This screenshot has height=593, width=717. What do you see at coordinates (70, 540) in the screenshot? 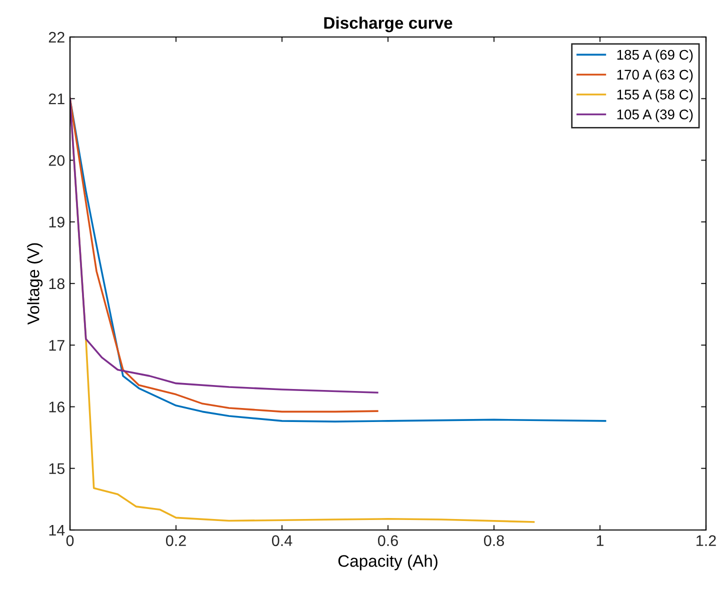
I see `x-tick-label: 0` at bounding box center [70, 540].